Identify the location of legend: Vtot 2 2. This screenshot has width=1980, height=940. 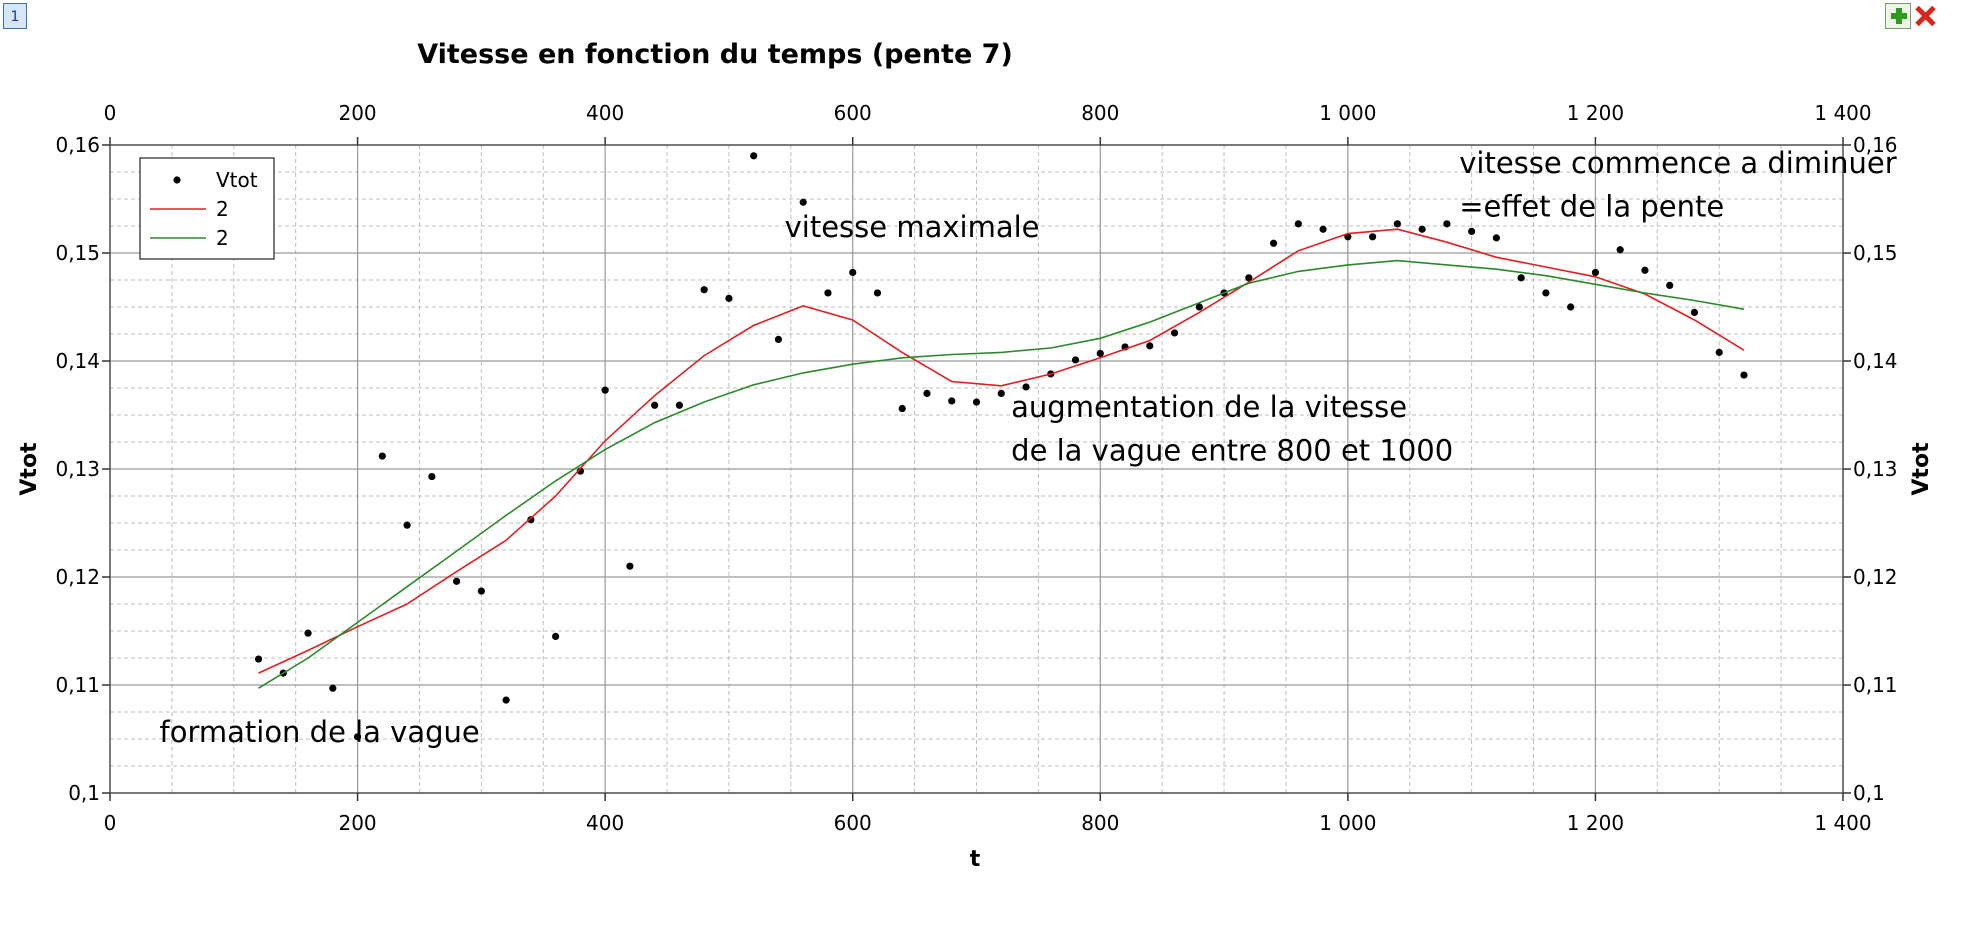
(207, 208).